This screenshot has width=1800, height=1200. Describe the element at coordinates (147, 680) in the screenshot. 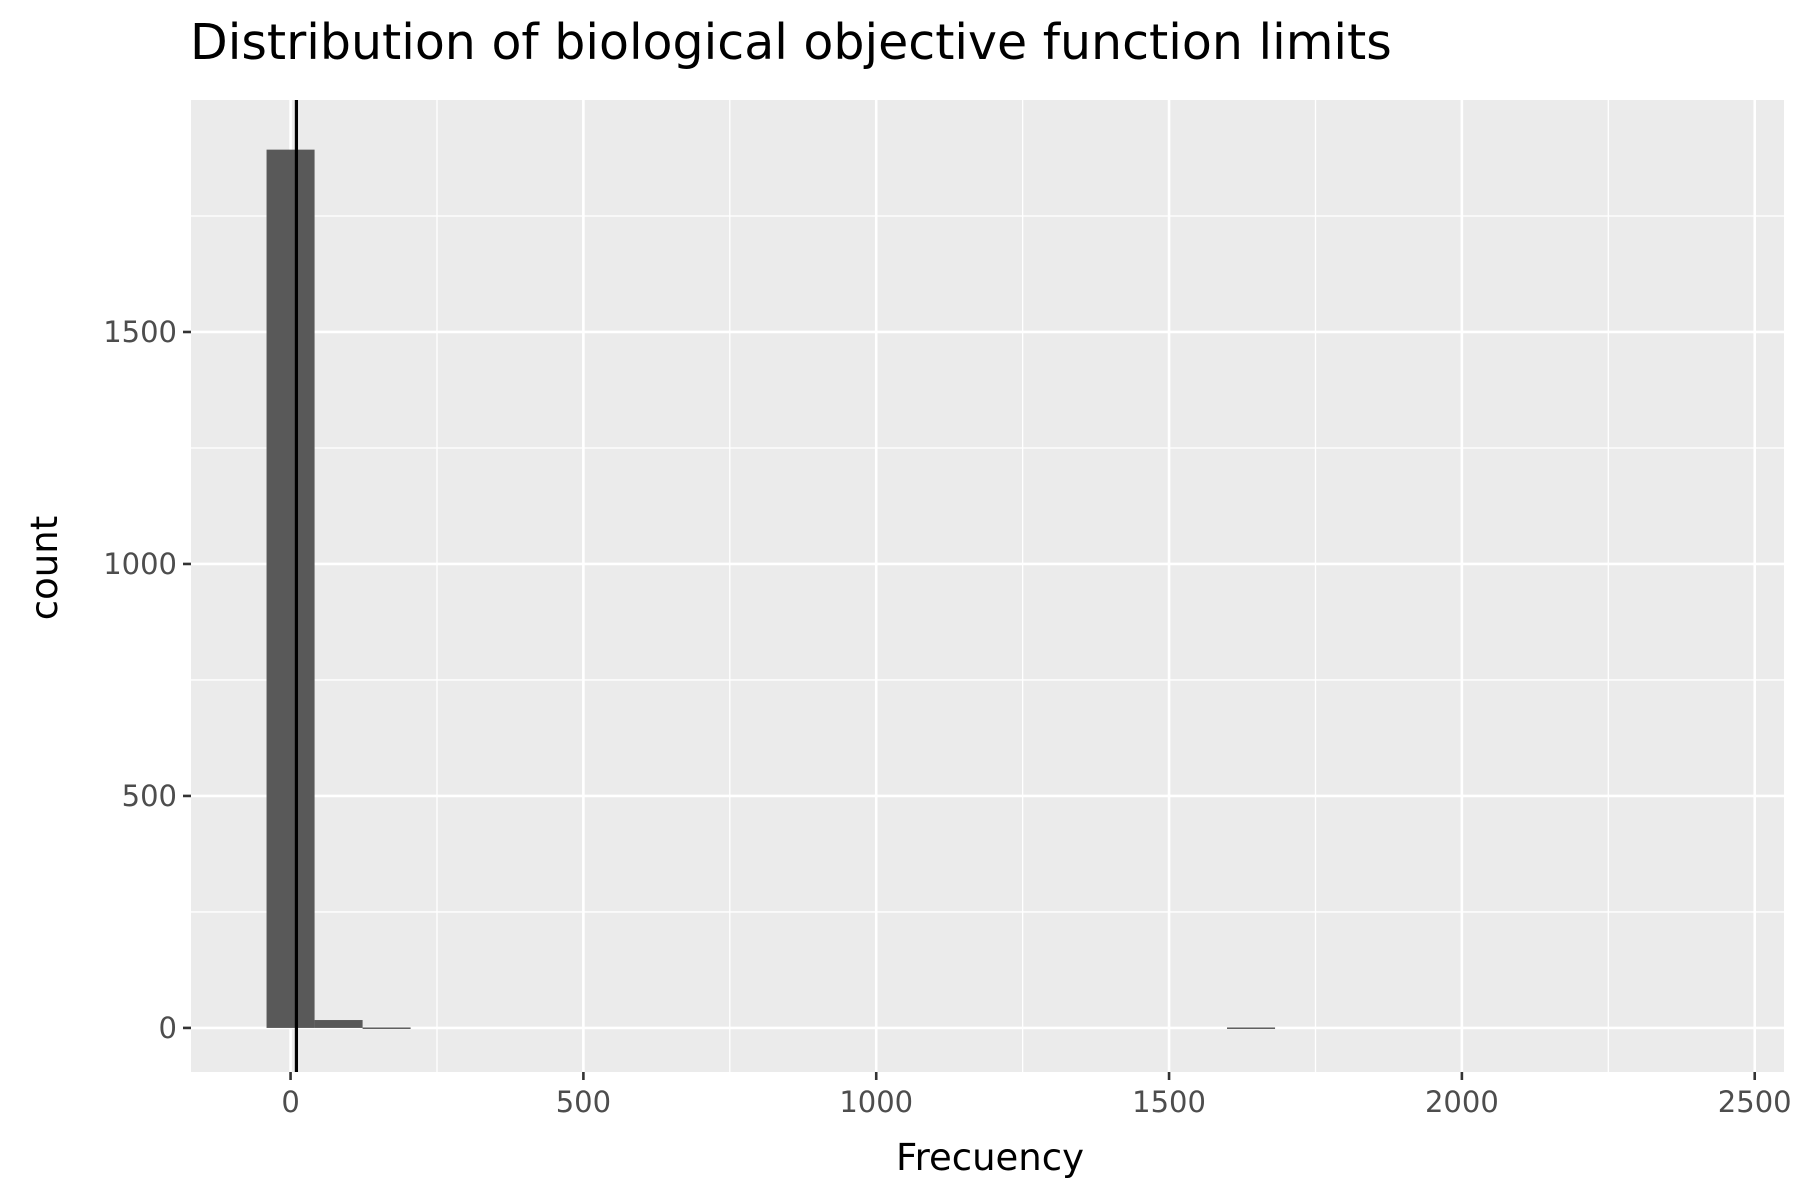

I see `y-axis: 0 500 1000 1500` at that location.